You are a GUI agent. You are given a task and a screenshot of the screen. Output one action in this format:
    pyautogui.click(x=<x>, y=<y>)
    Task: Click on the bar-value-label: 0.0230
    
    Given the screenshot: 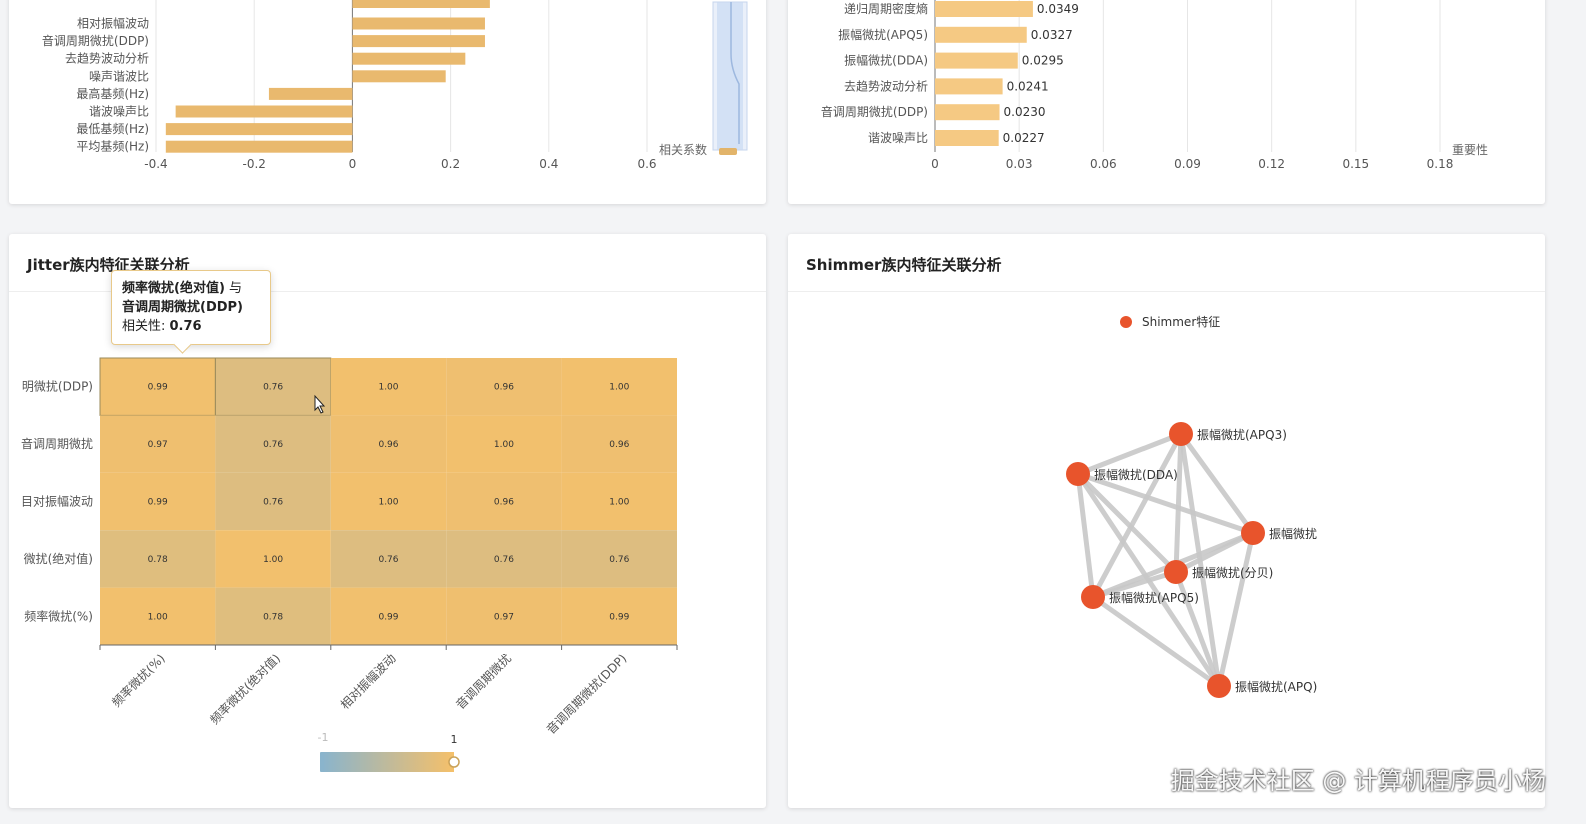 What is the action you would take?
    pyautogui.click(x=1025, y=112)
    